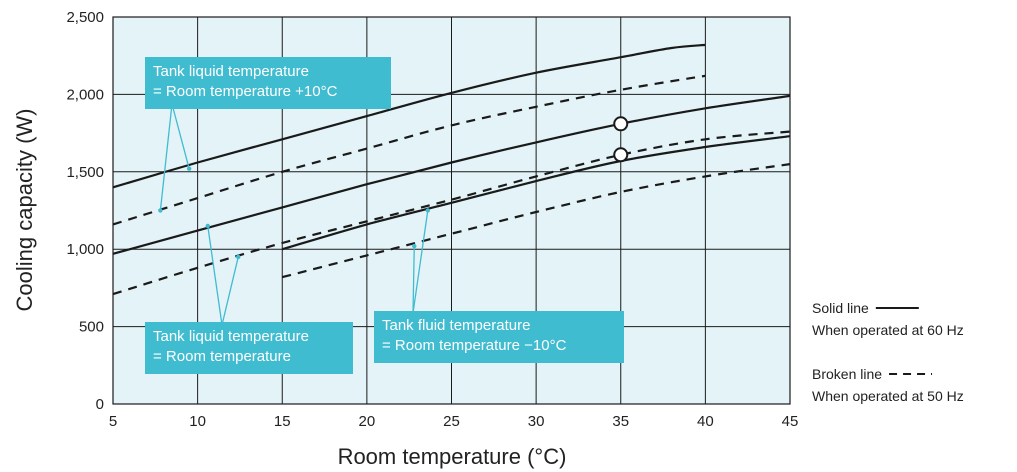 The image size is (1017, 472). I want to click on x-axis-title: Room temperature (°C), so click(452, 456).